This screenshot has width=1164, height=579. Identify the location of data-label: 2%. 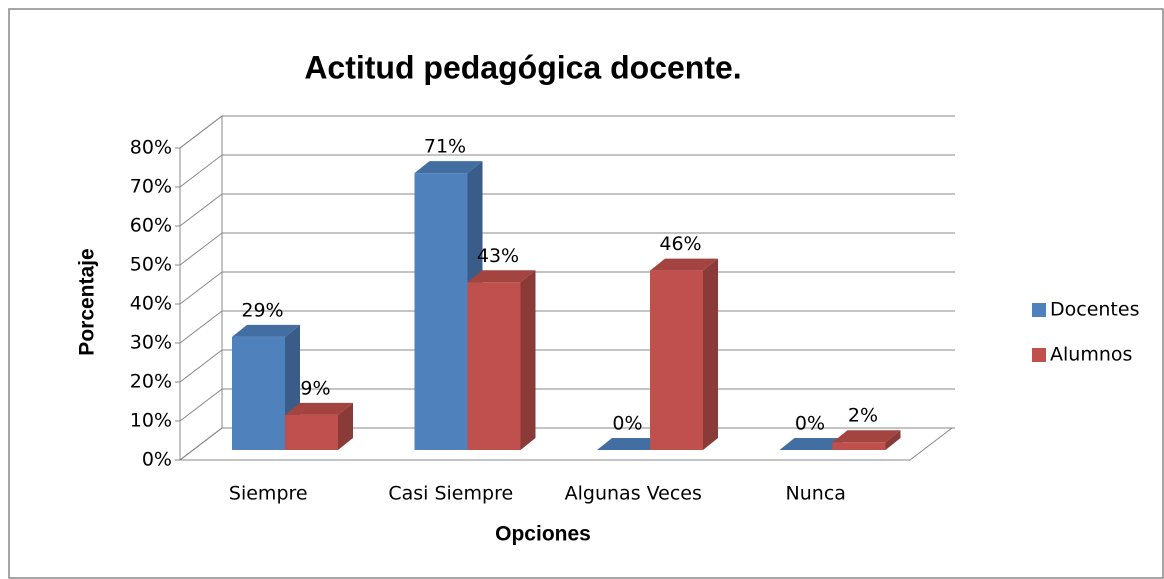
(863, 416).